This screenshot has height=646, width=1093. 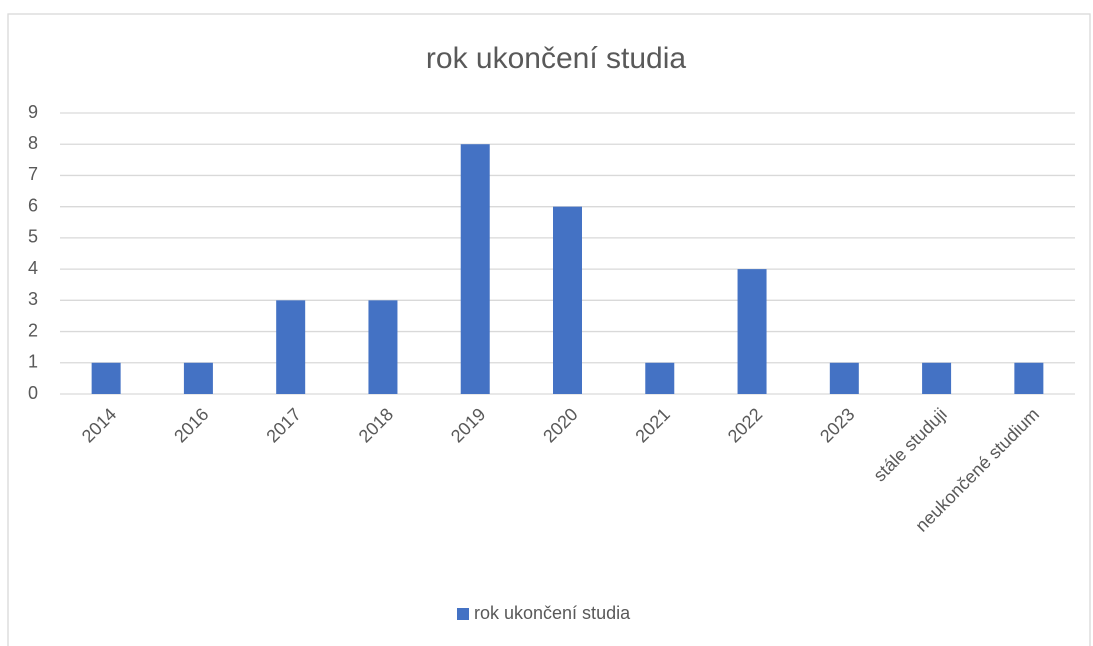 What do you see at coordinates (33, 330) in the screenshot?
I see `y-tick-label: 2` at bounding box center [33, 330].